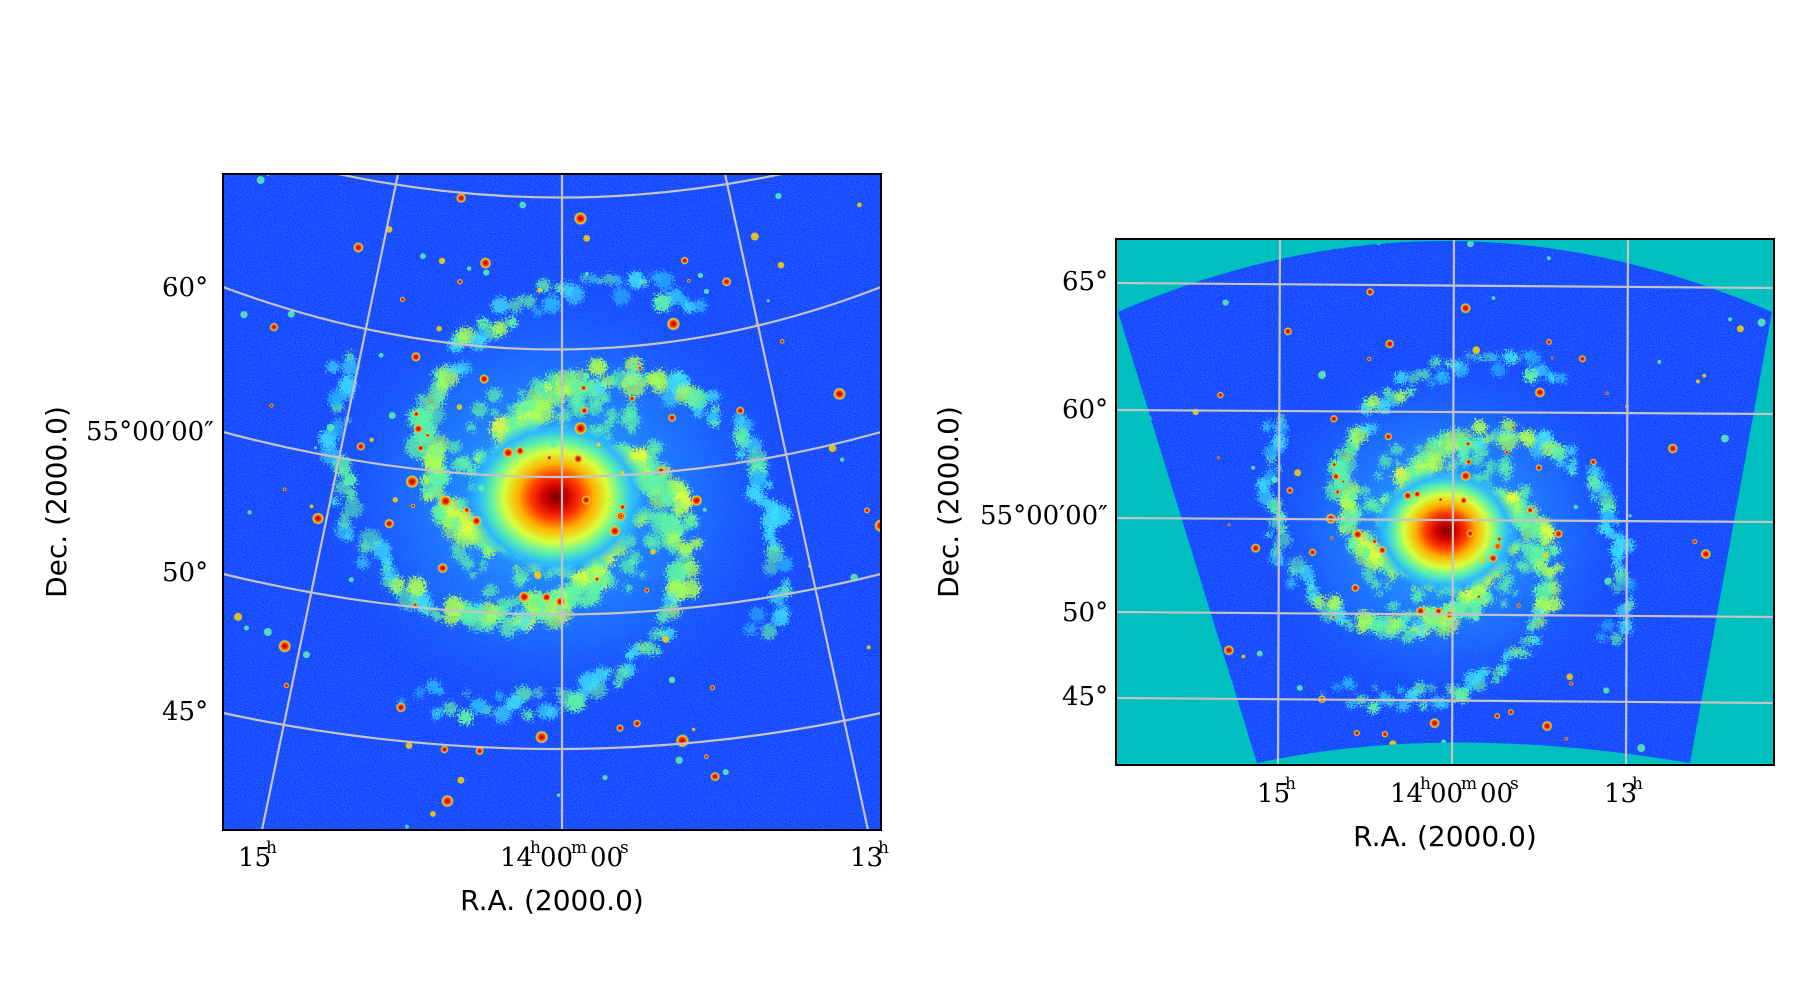 The height and width of the screenshot is (1000, 1800). I want to click on ra-tick-label: 13 h, so click(1623, 791).